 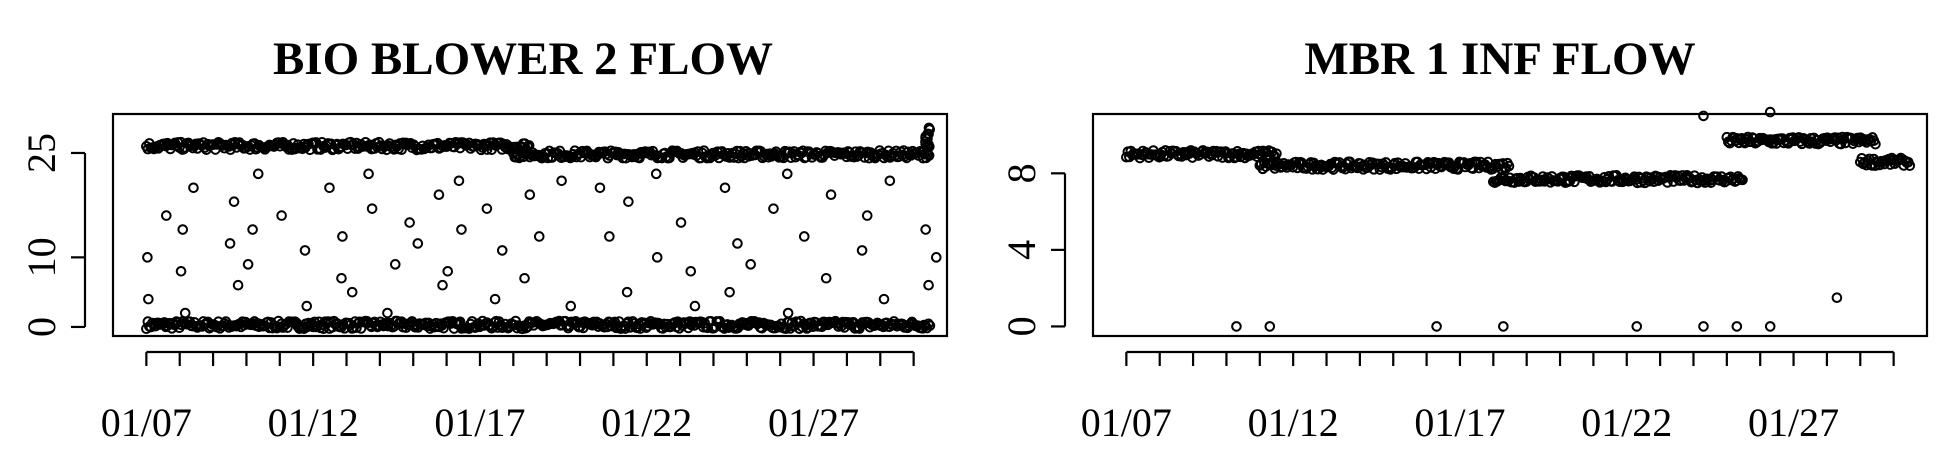 What do you see at coordinates (523, 59) in the screenshot?
I see `chart-title: BIO BLOWER 2 FLOW` at bounding box center [523, 59].